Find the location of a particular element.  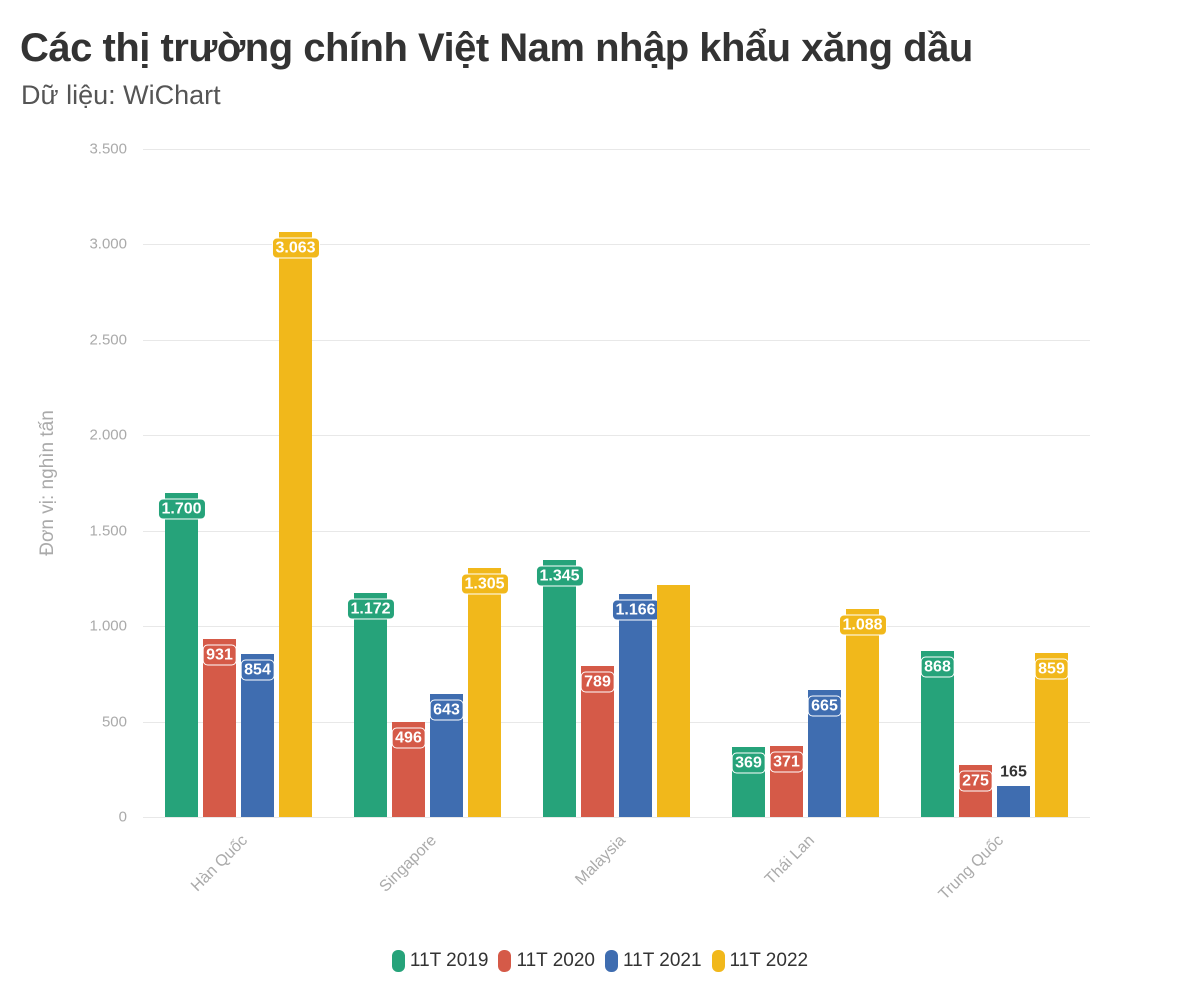

data-label: 789 is located at coordinates (597, 682).